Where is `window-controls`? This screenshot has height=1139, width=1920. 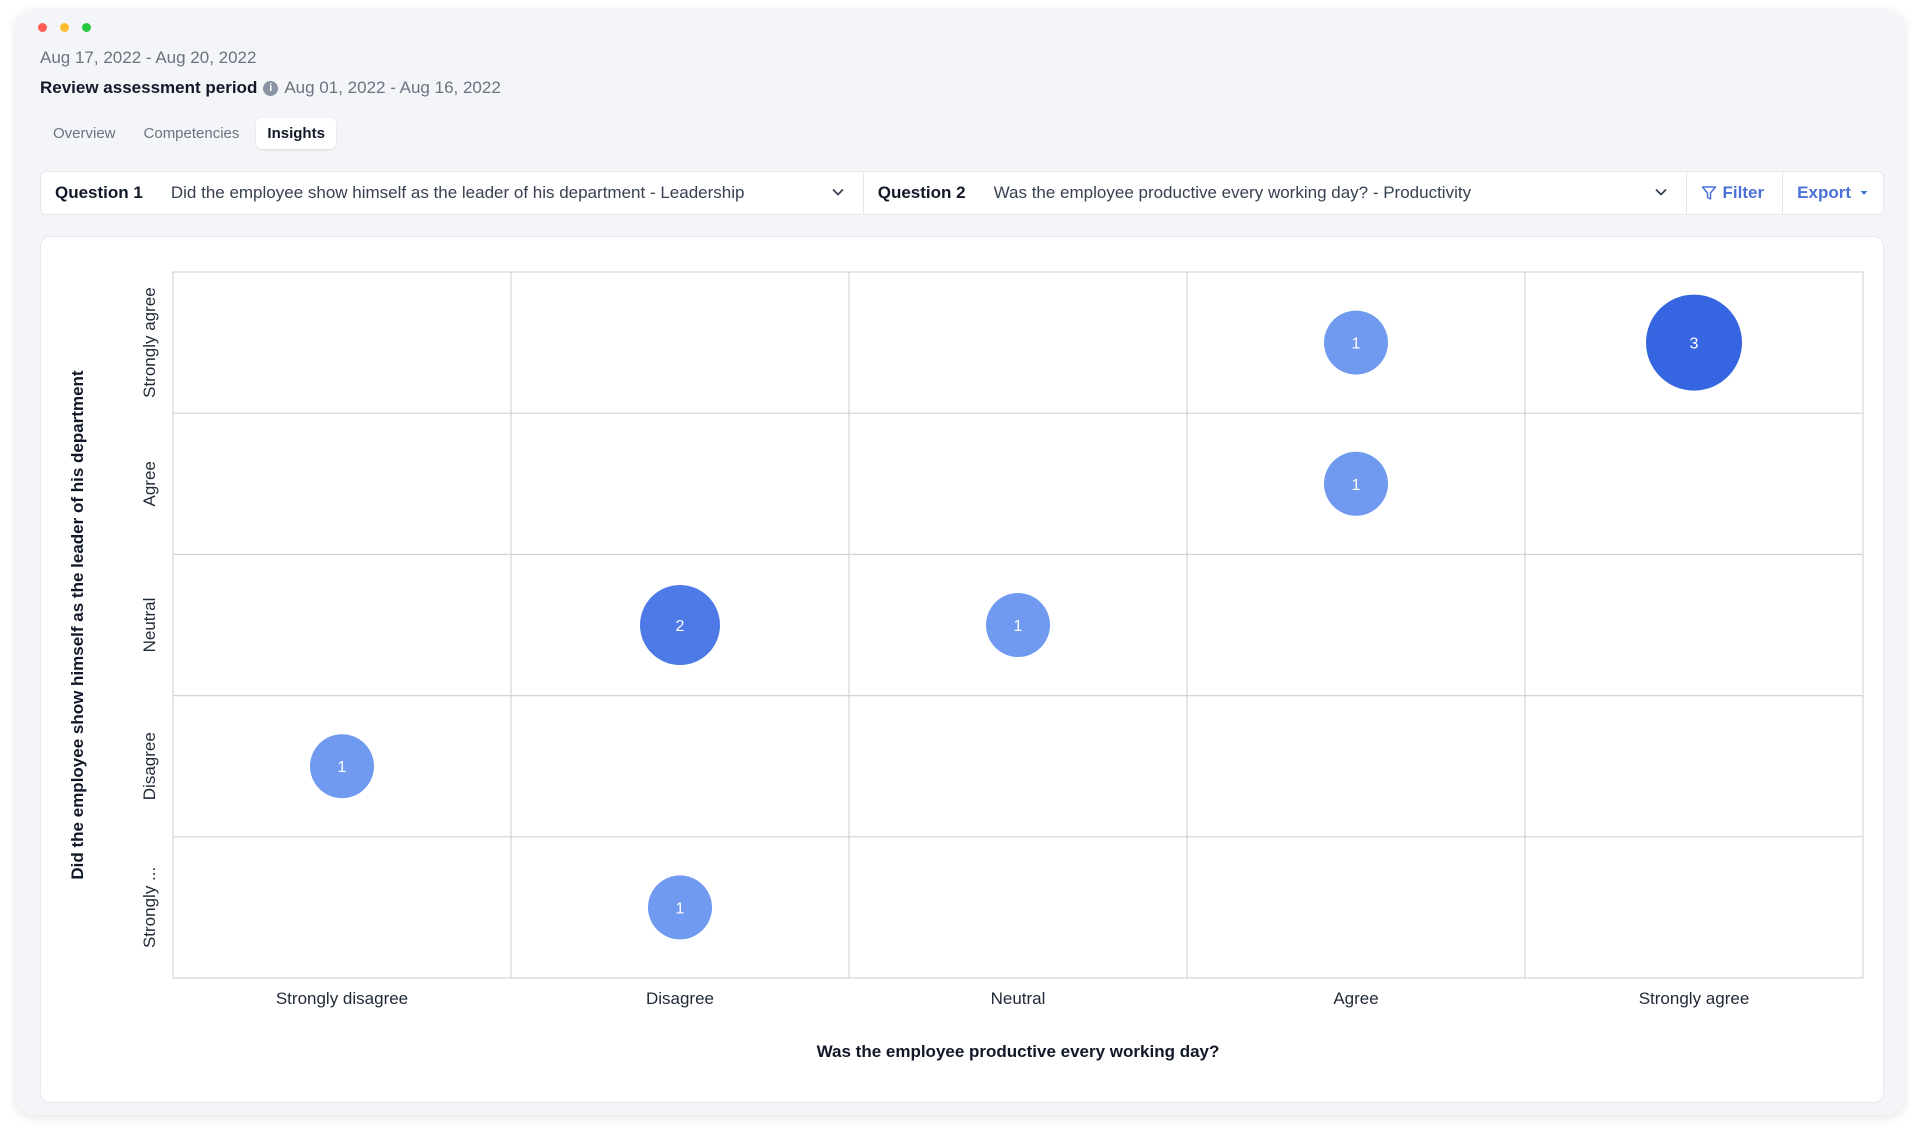 window-controls is located at coordinates (64, 27).